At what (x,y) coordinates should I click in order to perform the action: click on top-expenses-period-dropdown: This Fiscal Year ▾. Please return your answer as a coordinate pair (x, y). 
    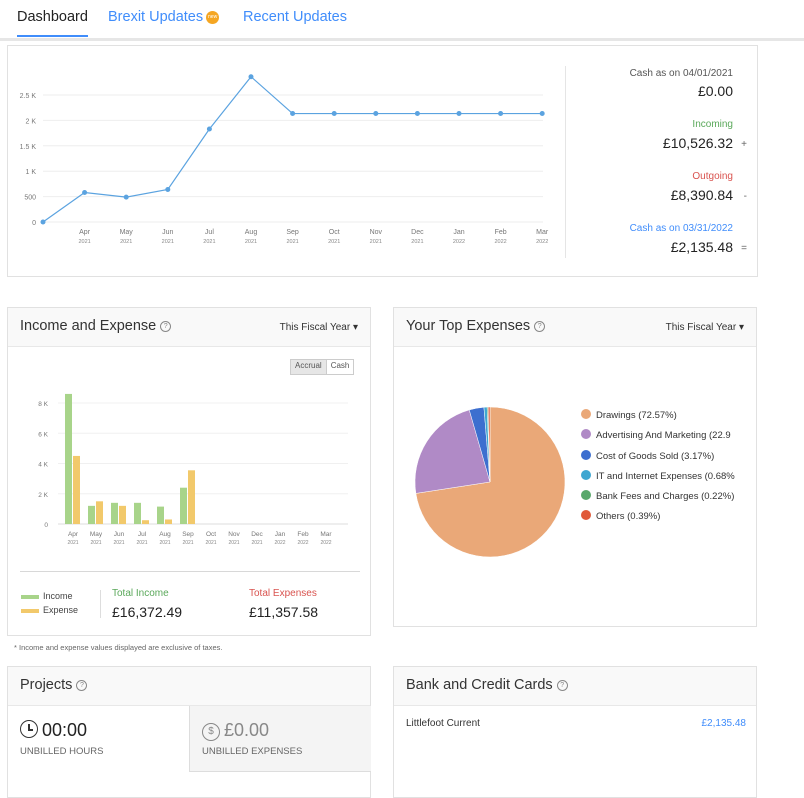
    Looking at the image, I should click on (704, 327).